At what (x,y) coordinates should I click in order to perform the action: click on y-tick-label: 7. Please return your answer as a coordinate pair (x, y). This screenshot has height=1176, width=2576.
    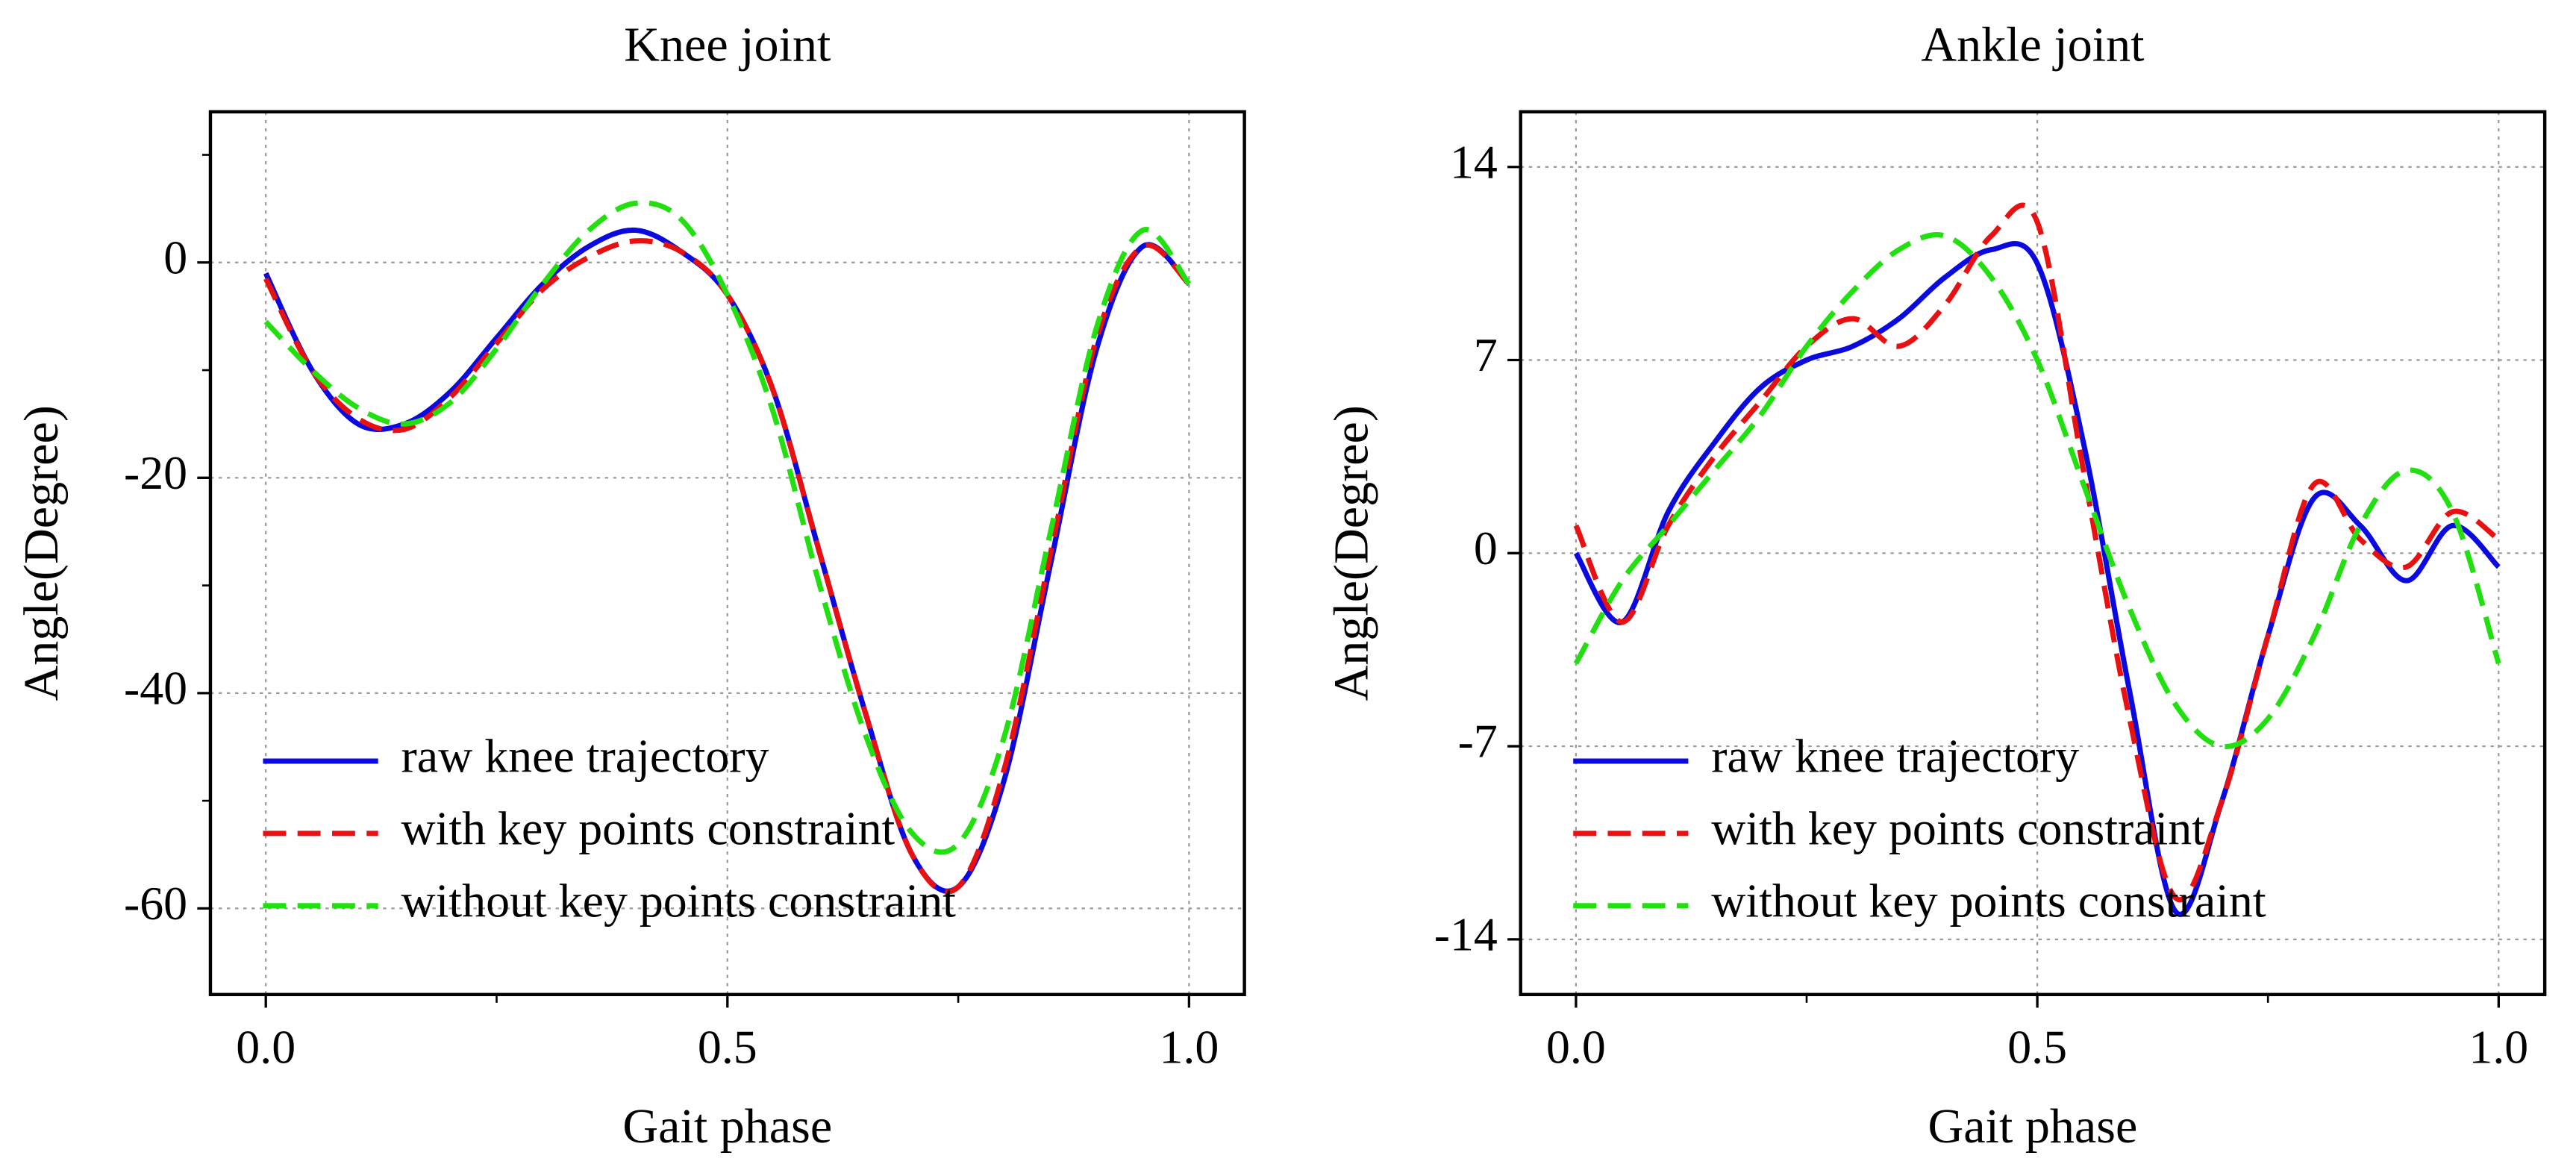
    Looking at the image, I should click on (1486, 354).